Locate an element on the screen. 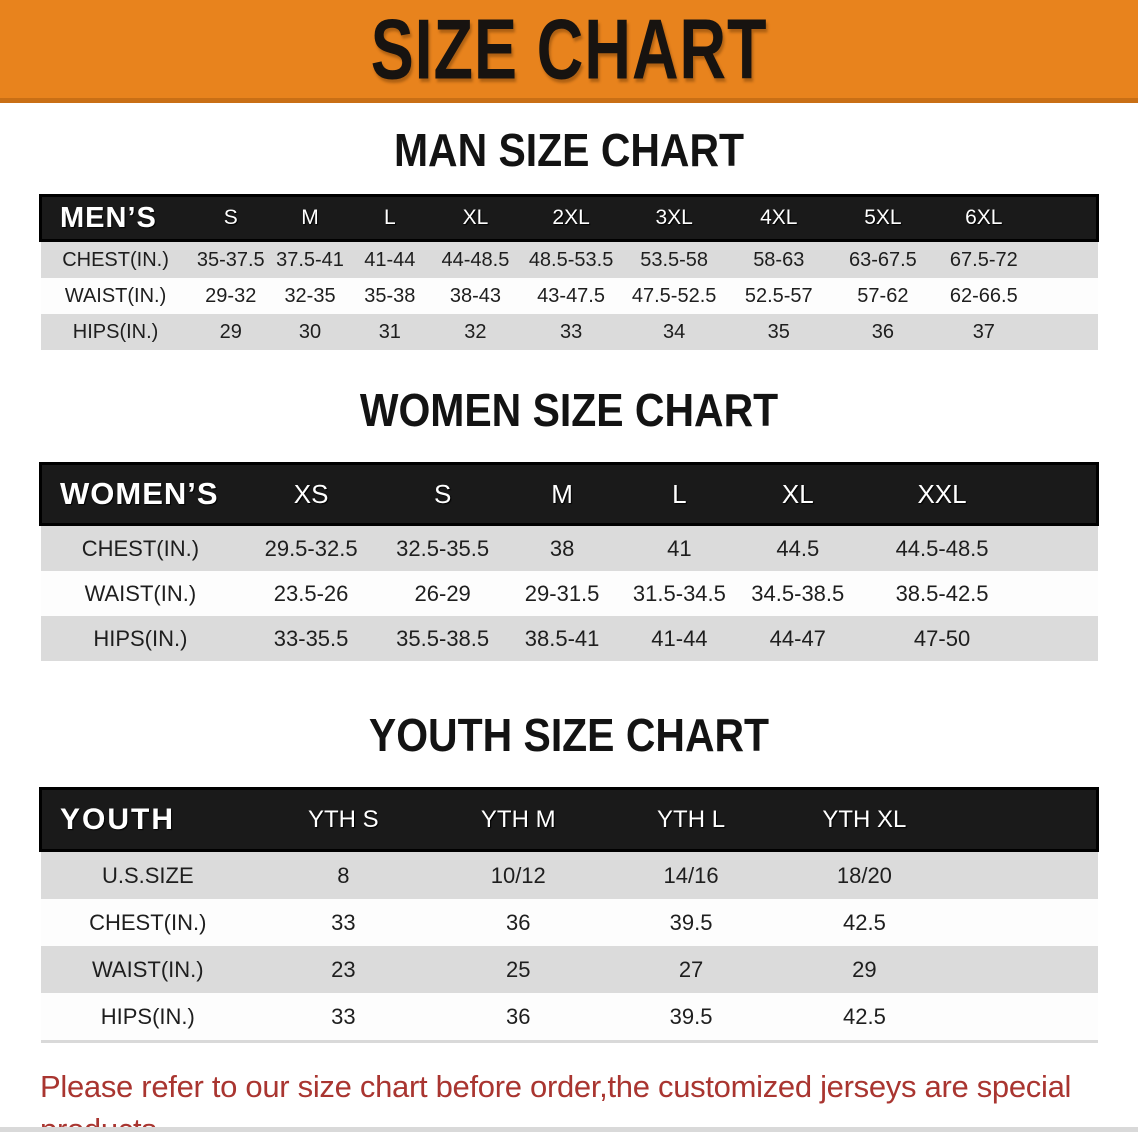 Image resolution: width=1138 pixels, height=1132 pixels. measurement-cell: 23.5-26 is located at coordinates (311, 593).